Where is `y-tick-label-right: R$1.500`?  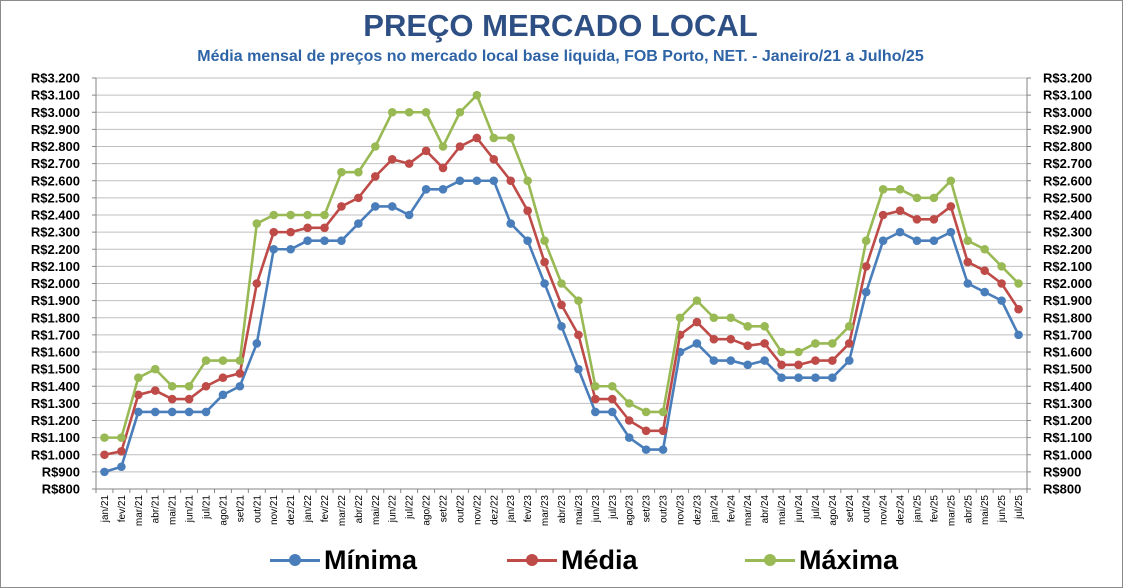
y-tick-label-right: R$1.500 is located at coordinates (1067, 369).